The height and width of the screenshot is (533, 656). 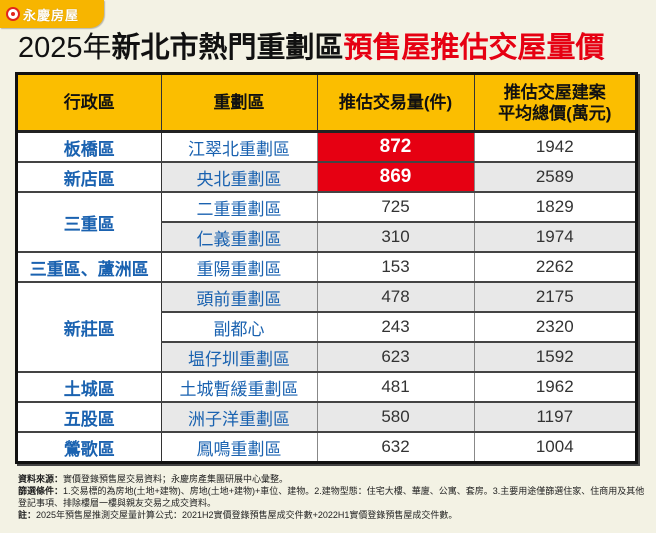 I want to click on cell-volume-highlight: 872, so click(x=396, y=147).